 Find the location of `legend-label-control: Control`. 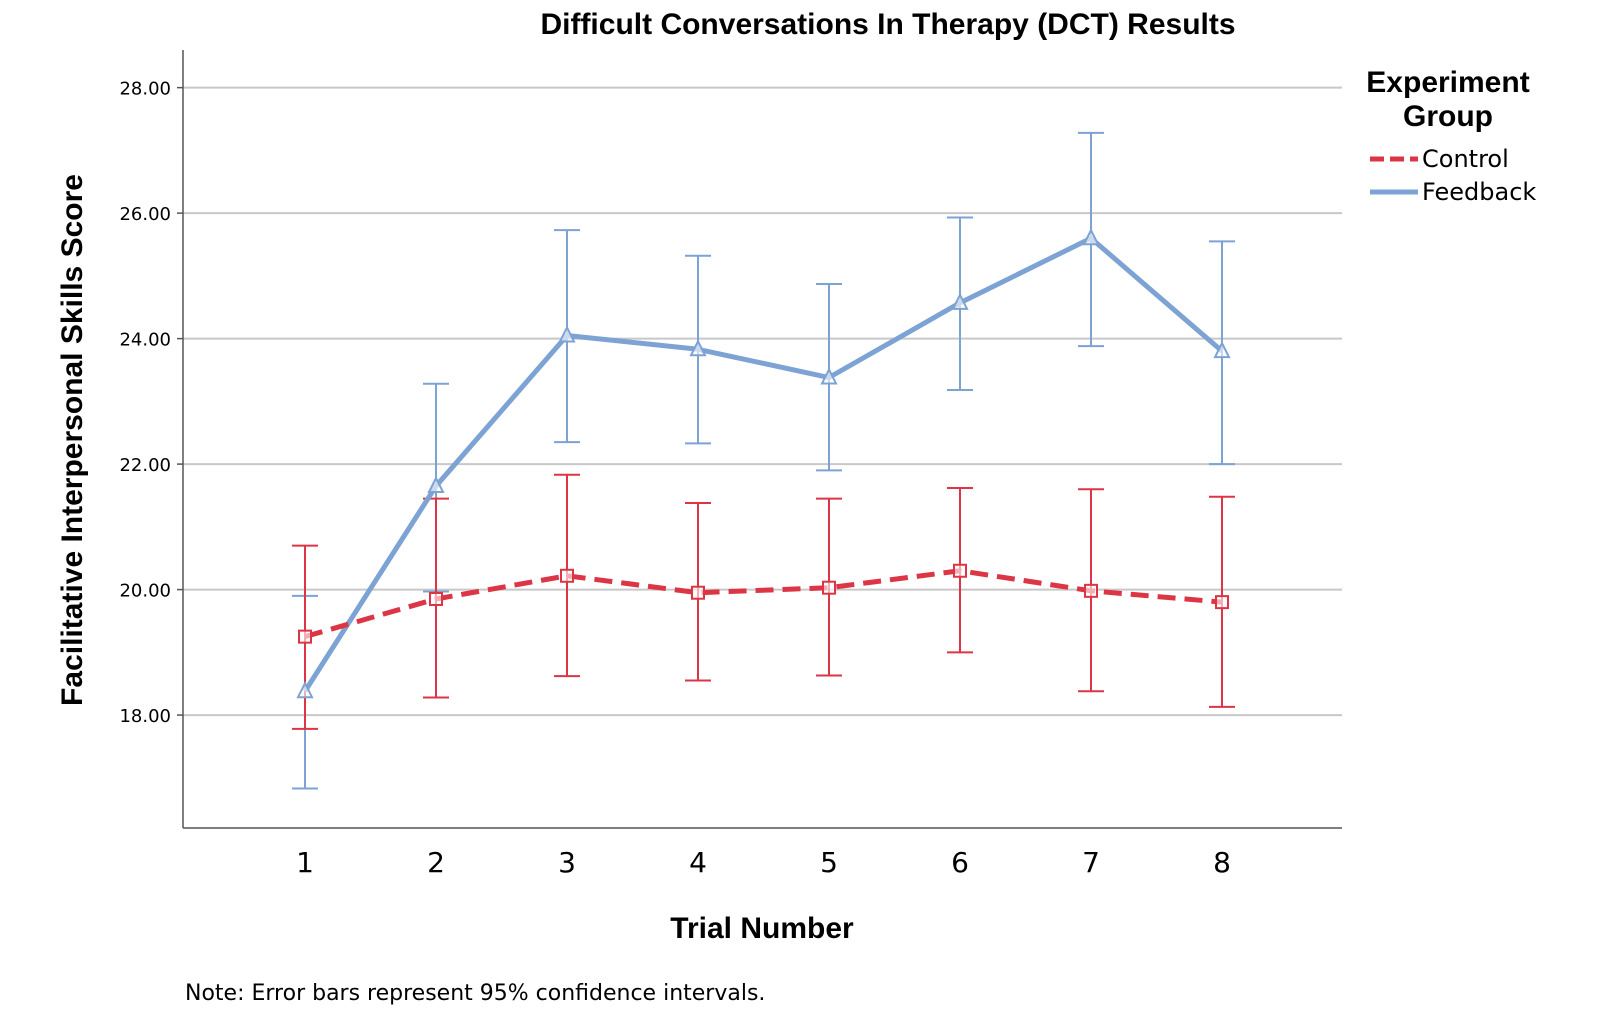

legend-label-control: Control is located at coordinates (1465, 159).